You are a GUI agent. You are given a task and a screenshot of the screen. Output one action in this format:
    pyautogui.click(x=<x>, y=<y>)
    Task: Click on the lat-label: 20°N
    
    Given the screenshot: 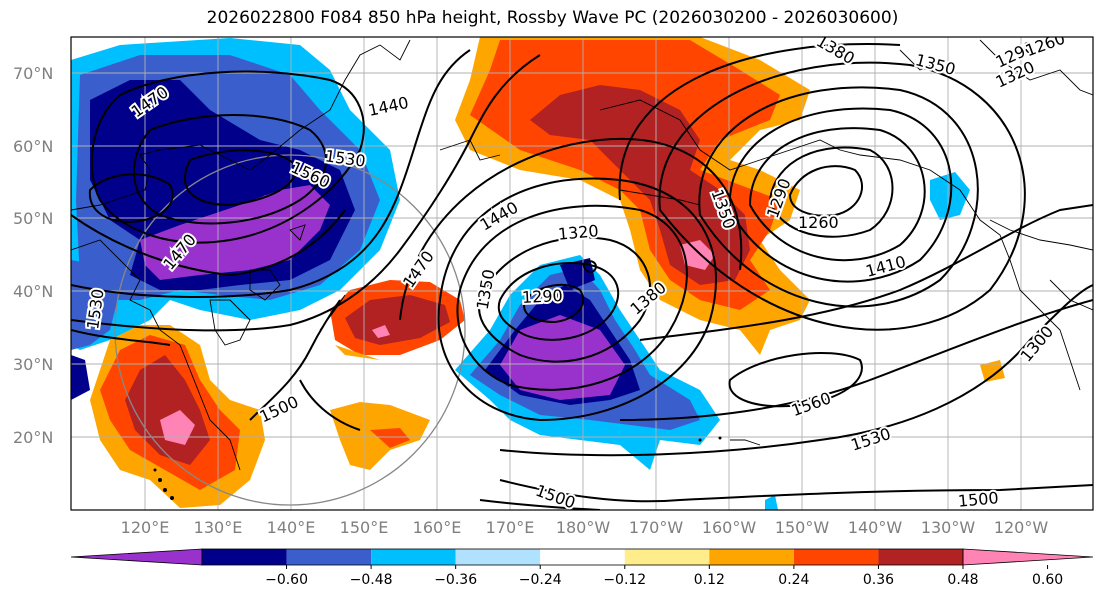 What is the action you would take?
    pyautogui.click(x=33, y=437)
    